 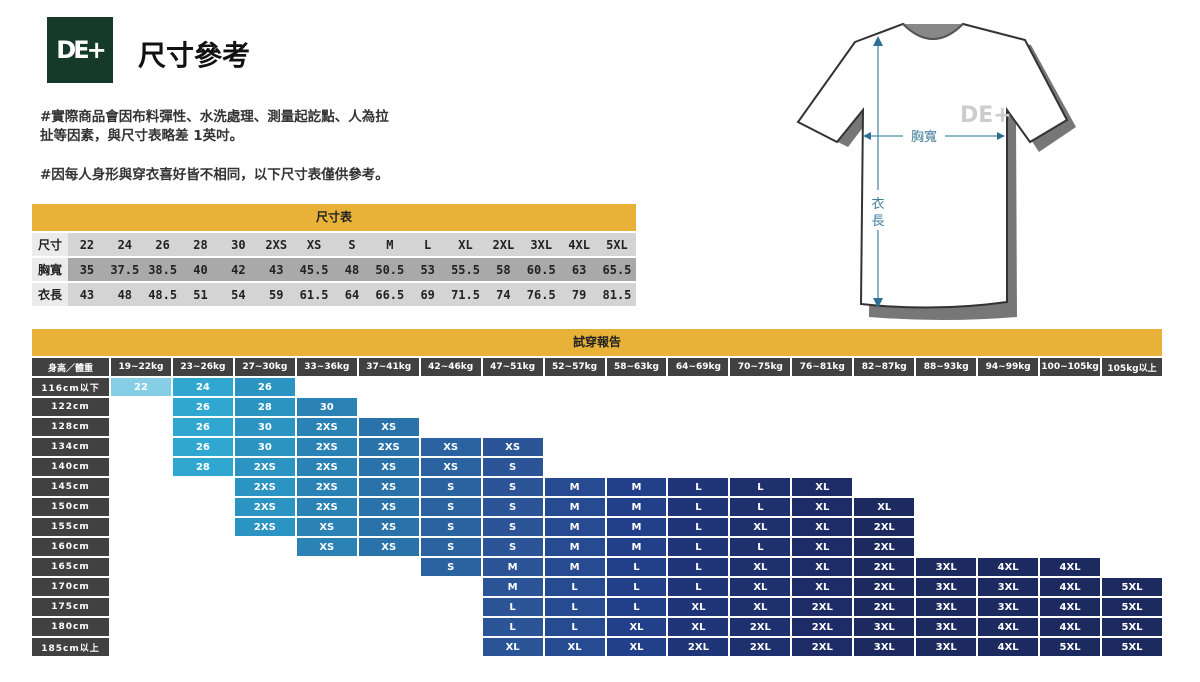 I want to click on size-value: 45.5, so click(x=314, y=269).